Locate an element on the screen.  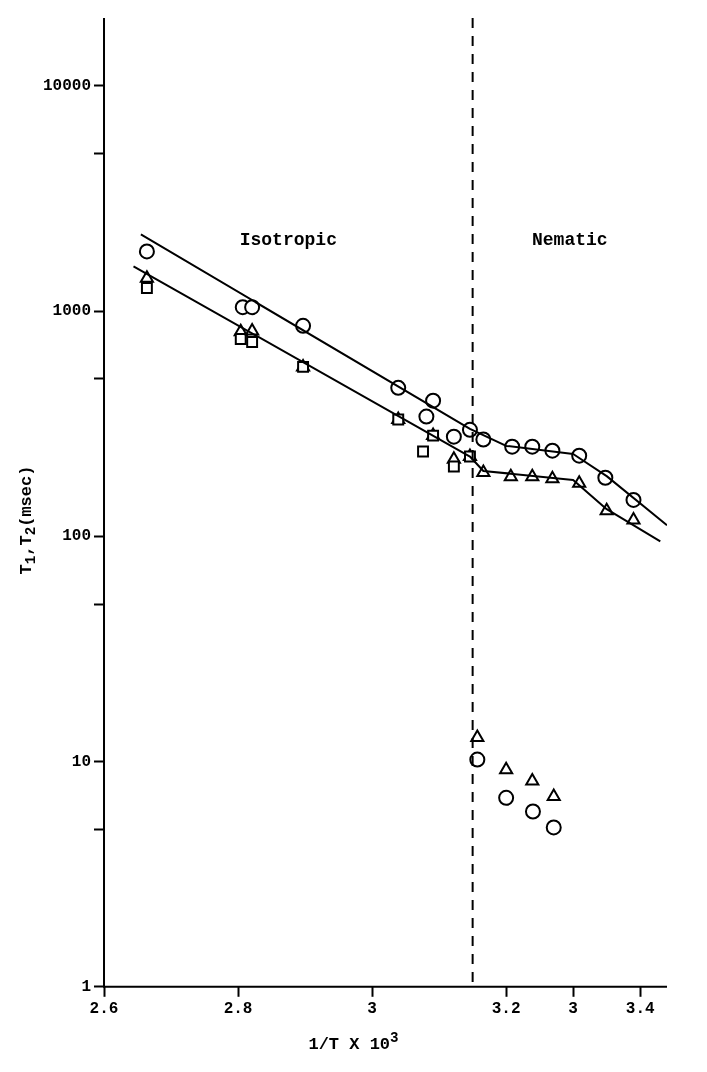
x-tick-label: 2.6 is located at coordinates (104, 1009).